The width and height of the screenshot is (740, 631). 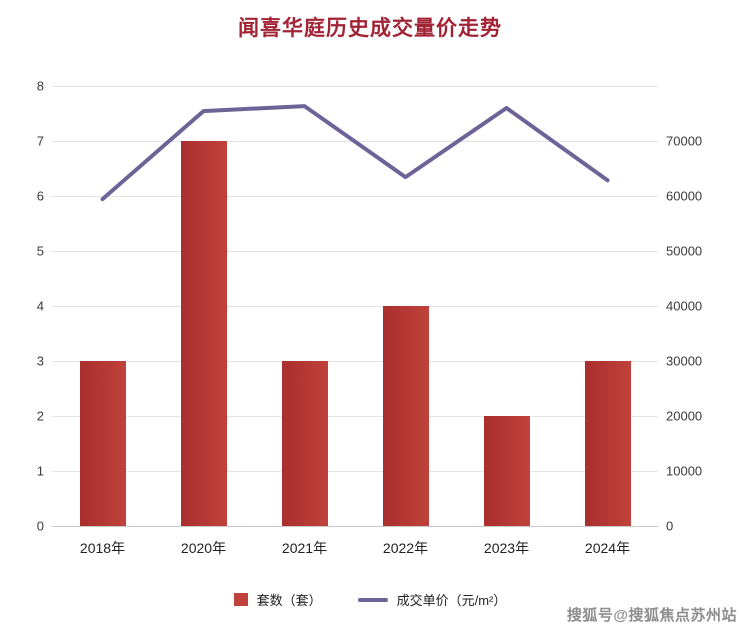 What do you see at coordinates (289, 600) in the screenshot?
I see `legend-label: 套数（套）` at bounding box center [289, 600].